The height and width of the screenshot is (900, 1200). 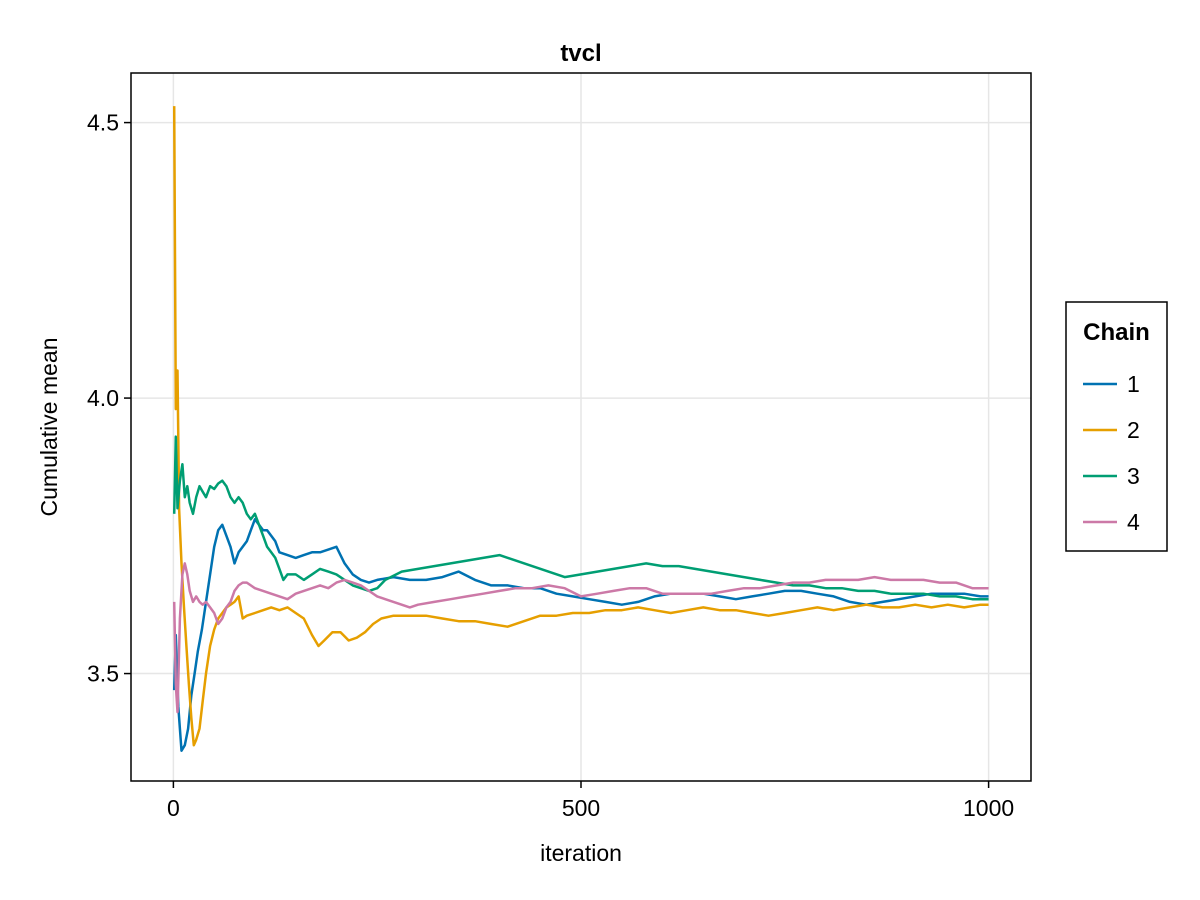 I want to click on x-tick-label: 500, so click(x=581, y=808).